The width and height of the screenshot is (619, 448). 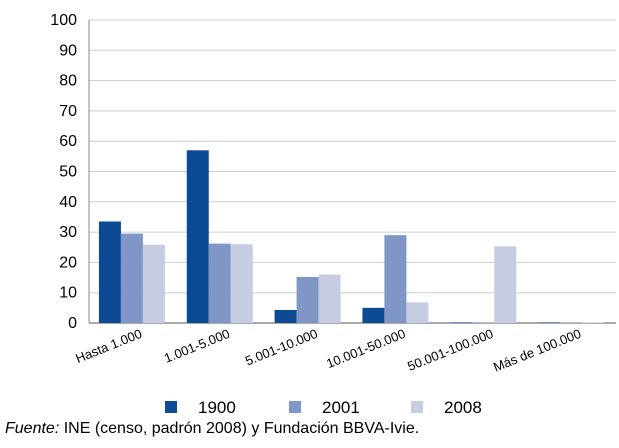 I want to click on y-tick-label: 100, so click(x=63, y=20).